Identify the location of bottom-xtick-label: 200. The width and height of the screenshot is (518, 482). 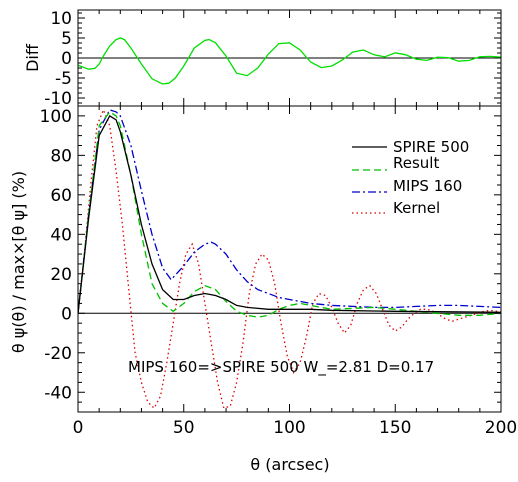
(501, 428).